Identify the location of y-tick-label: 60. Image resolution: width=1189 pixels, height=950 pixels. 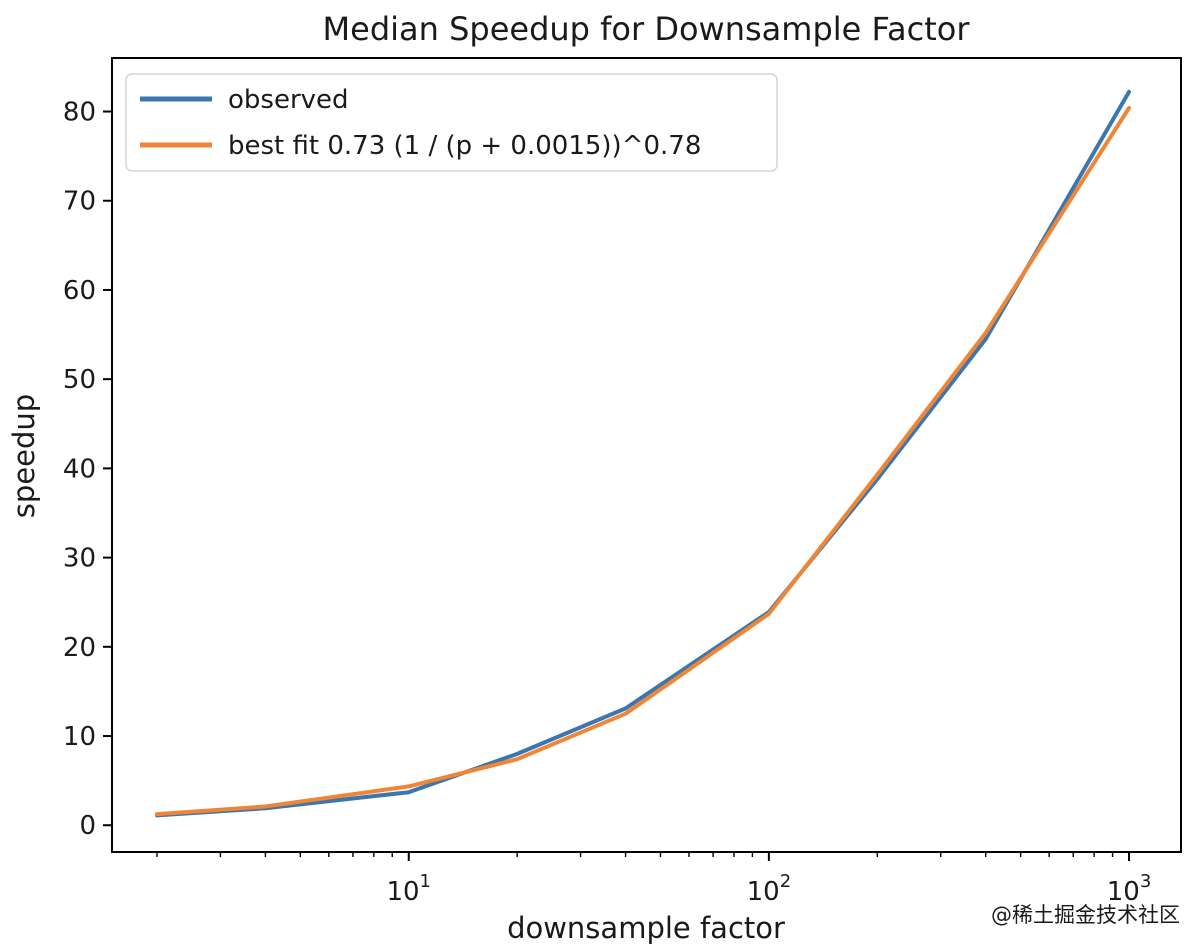
(79, 291).